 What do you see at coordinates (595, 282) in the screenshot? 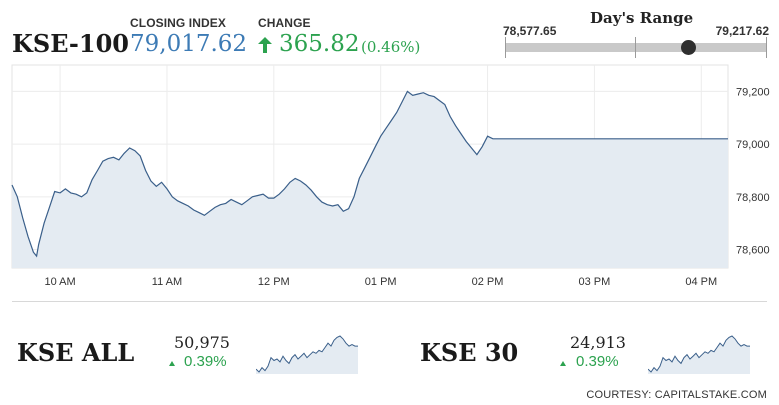
I see `x-tick-label: 03 PM` at bounding box center [595, 282].